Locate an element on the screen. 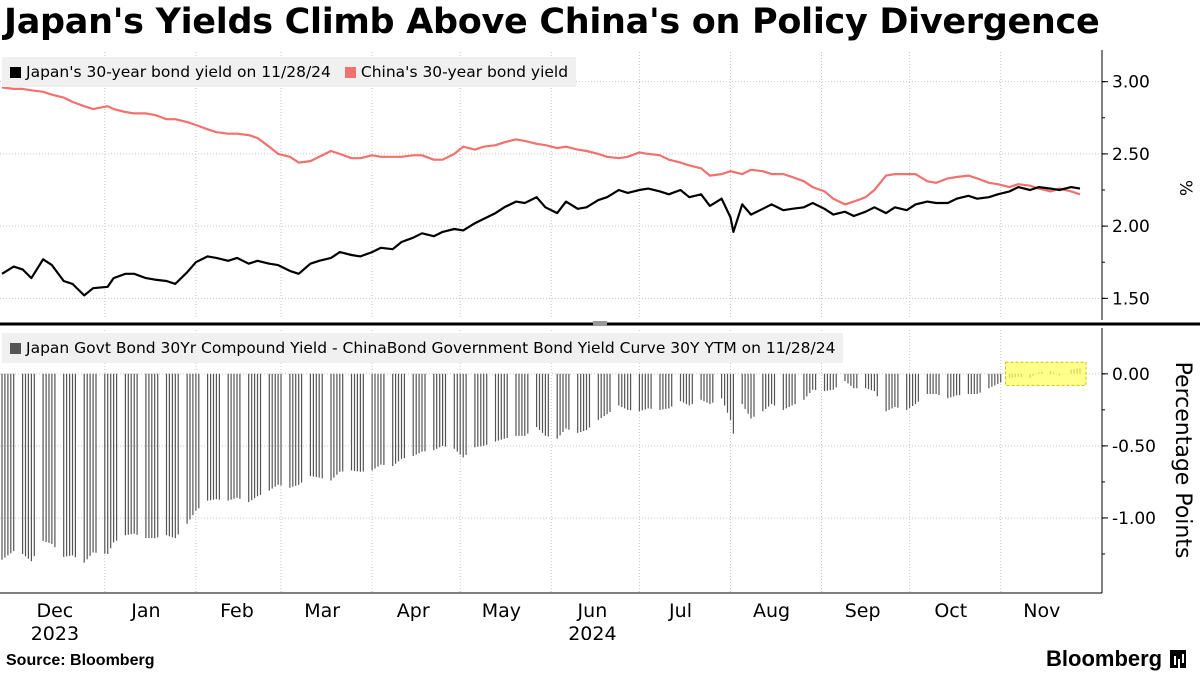 The image size is (1200, 675). source-note: Source: Bloomberg is located at coordinates (80, 660).